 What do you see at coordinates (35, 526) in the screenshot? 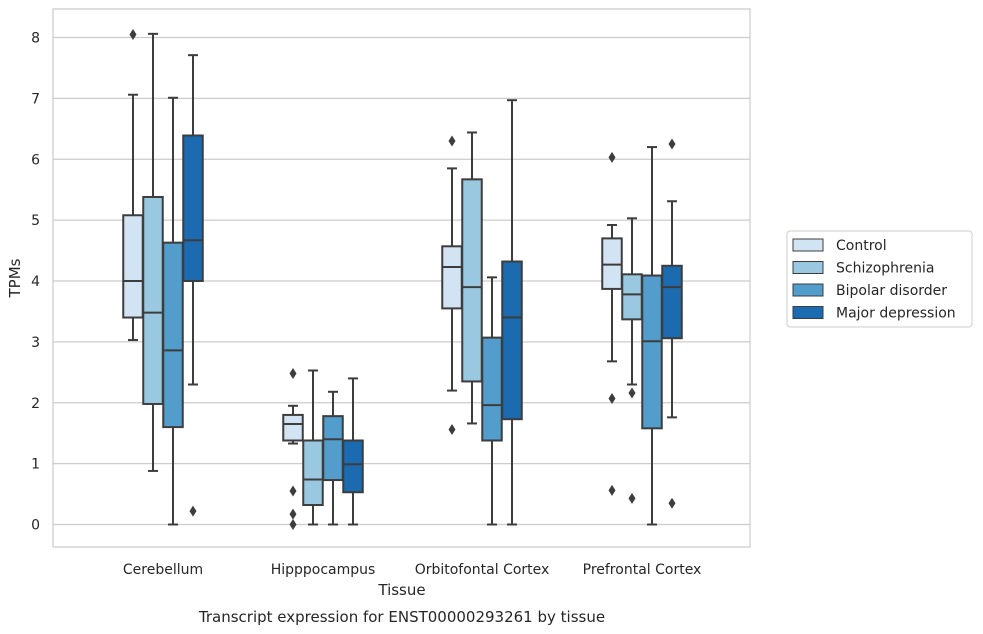
I see `y-tick-label: 0` at bounding box center [35, 526].